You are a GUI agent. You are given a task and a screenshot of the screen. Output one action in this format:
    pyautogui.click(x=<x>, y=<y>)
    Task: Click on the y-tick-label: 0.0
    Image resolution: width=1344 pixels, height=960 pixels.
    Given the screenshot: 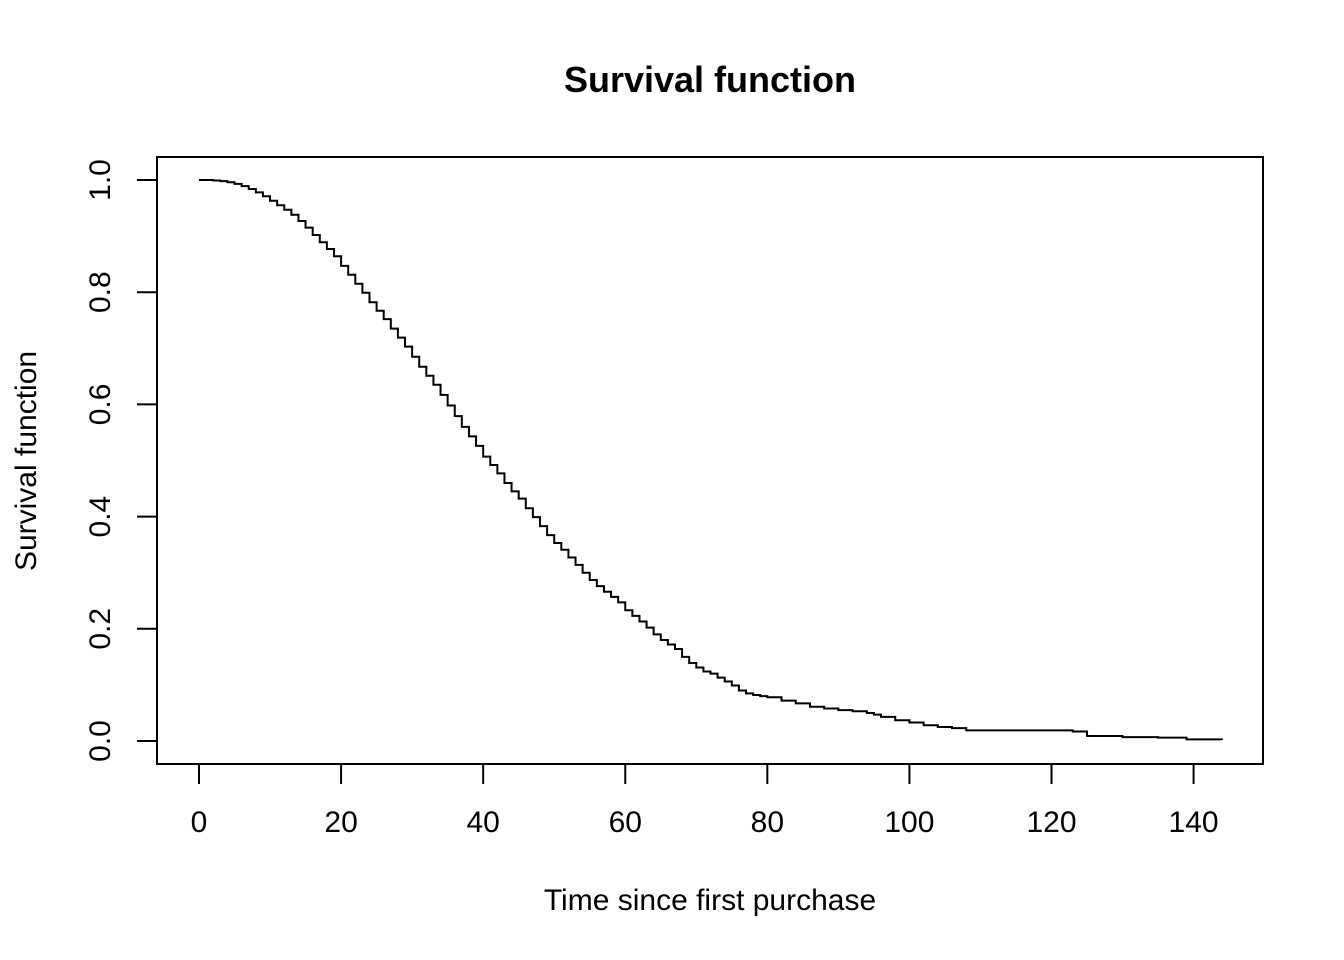 What is the action you would take?
    pyautogui.click(x=100, y=741)
    